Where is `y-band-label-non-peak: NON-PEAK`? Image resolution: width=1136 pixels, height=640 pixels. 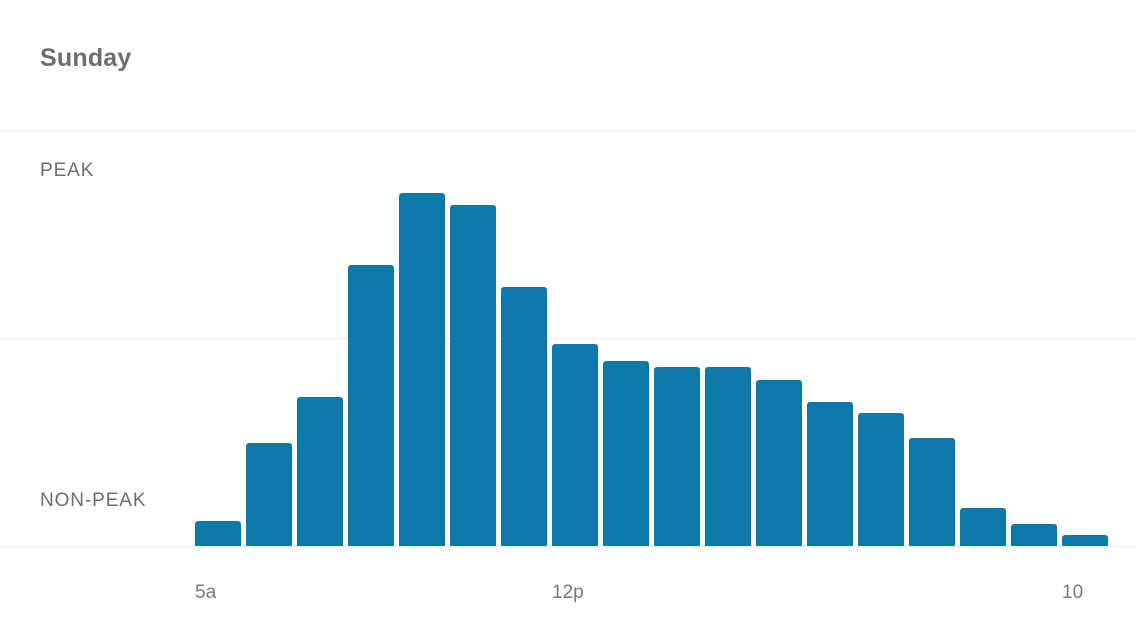
y-band-label-non-peak: NON-PEAK is located at coordinates (93, 500).